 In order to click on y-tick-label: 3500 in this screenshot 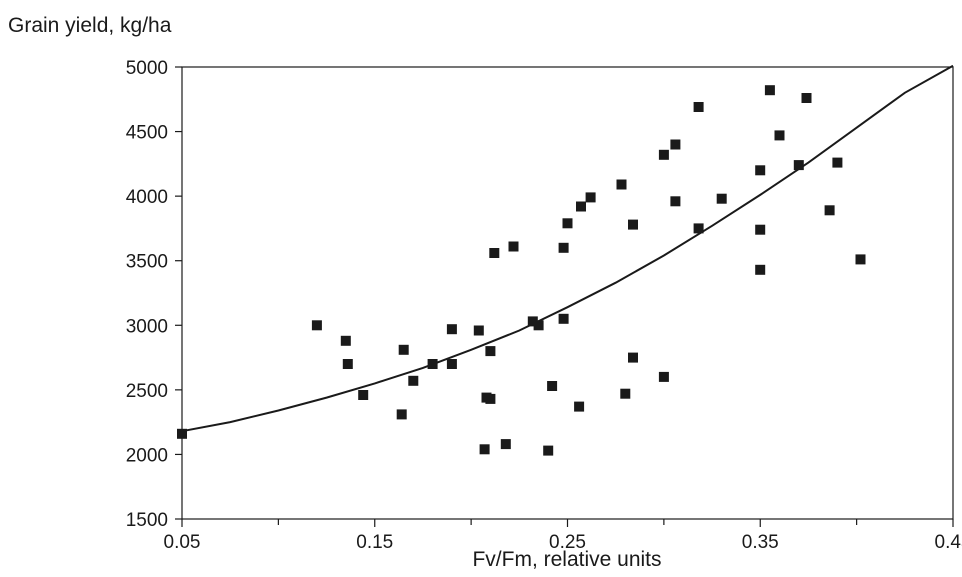, I will do `click(147, 262)`.